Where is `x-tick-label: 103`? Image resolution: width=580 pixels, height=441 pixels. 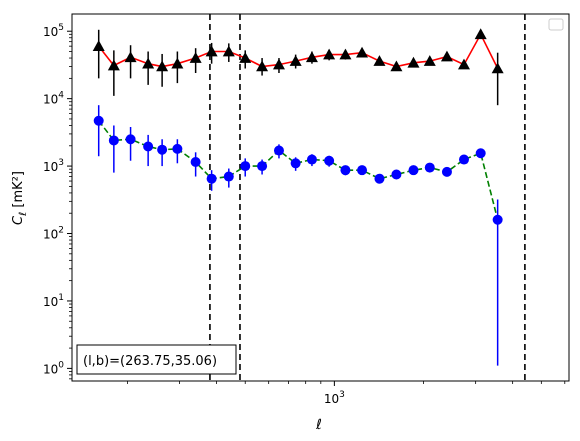
x-tick-label: 103 is located at coordinates (334, 398).